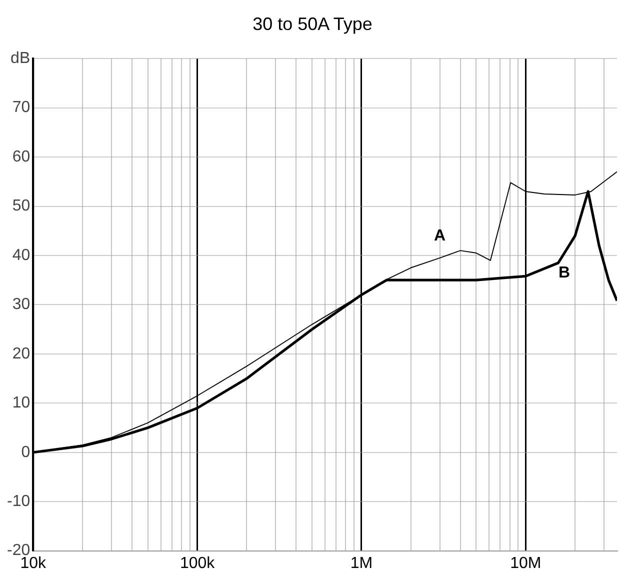  Describe the element at coordinates (21, 305) in the screenshot. I see `y-tick-label: 30` at that location.